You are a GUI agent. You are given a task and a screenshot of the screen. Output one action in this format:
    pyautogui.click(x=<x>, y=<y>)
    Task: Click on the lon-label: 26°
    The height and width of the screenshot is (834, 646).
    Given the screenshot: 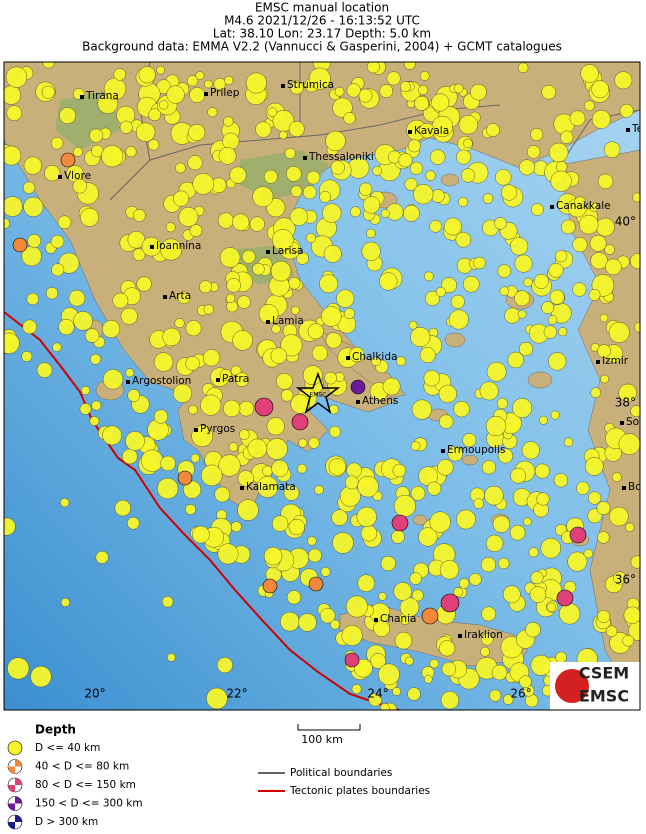 What is the action you would take?
    pyautogui.click(x=520, y=694)
    